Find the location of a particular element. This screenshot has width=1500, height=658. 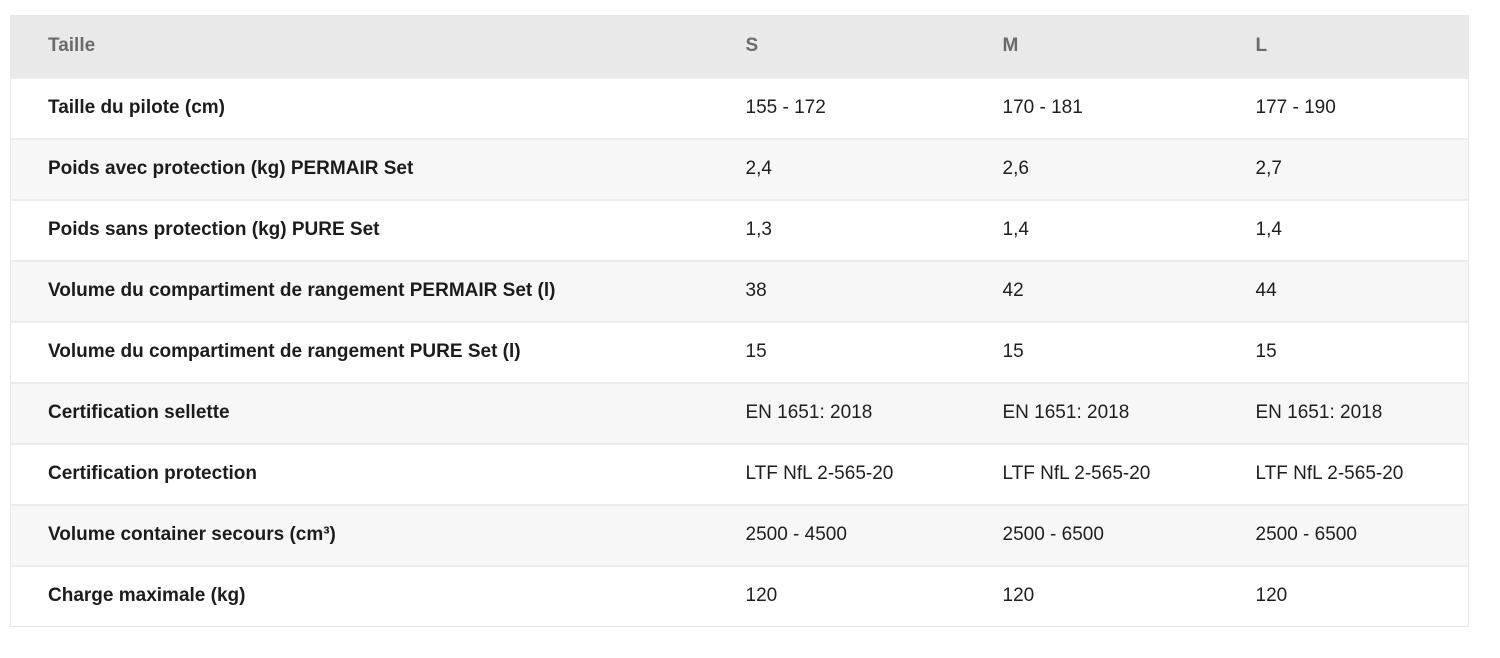

cell-value-s: 2500 - 4500 is located at coordinates (796, 534).